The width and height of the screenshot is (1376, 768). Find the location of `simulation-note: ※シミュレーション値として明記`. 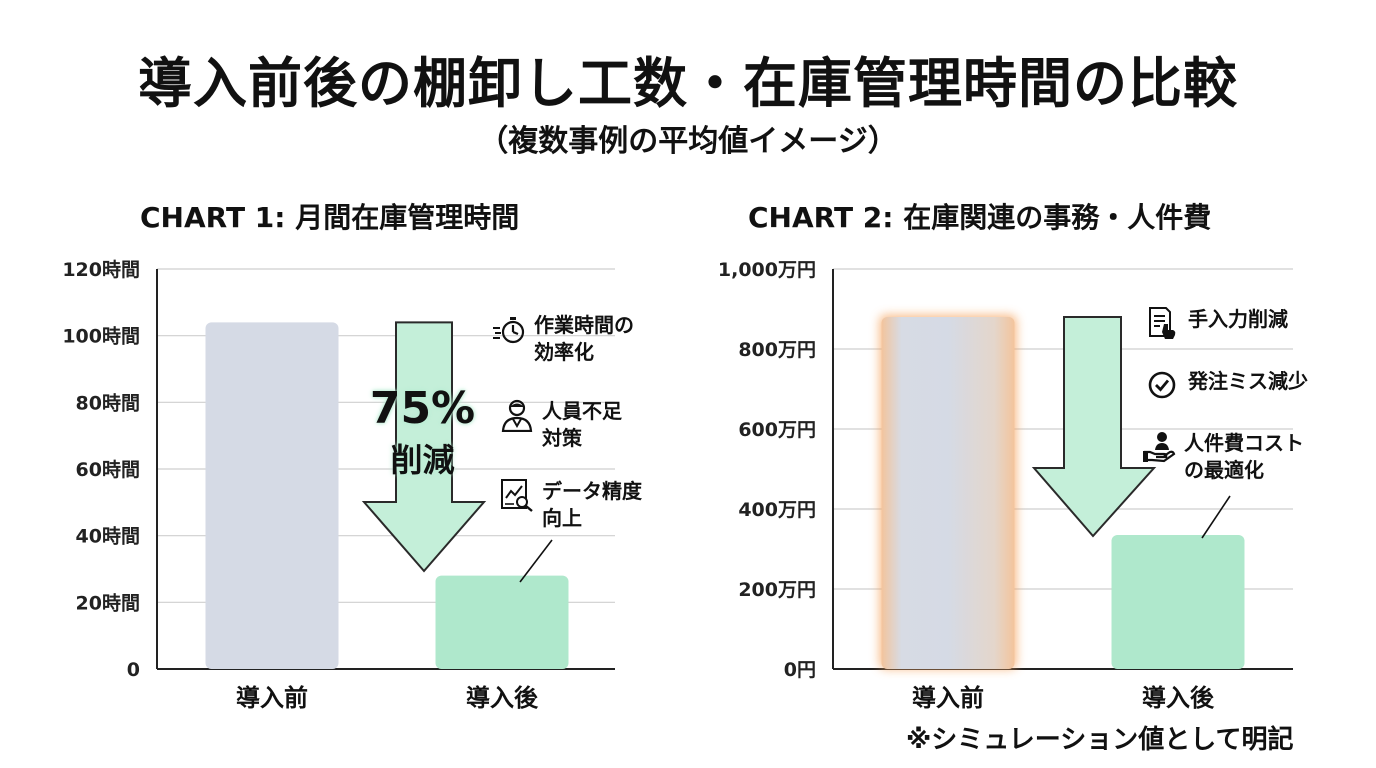

simulation-note: ※シミュレーション値として明記 is located at coordinates (1100, 740).